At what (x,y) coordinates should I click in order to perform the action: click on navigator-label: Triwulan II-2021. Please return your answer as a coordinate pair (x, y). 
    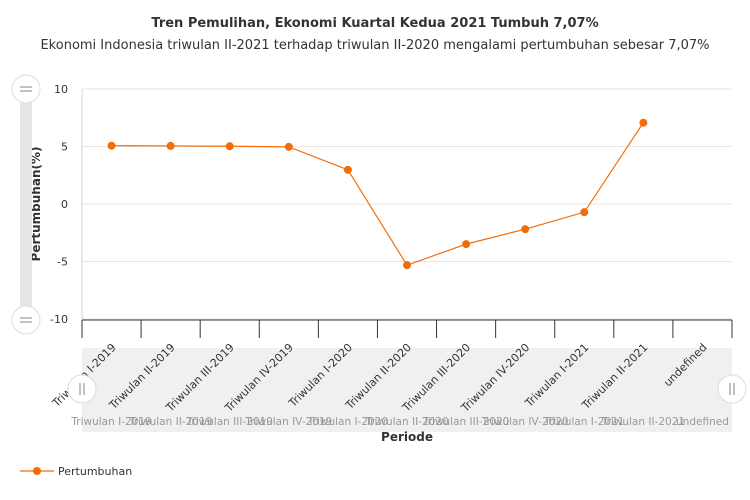
    Looking at the image, I should click on (643, 422).